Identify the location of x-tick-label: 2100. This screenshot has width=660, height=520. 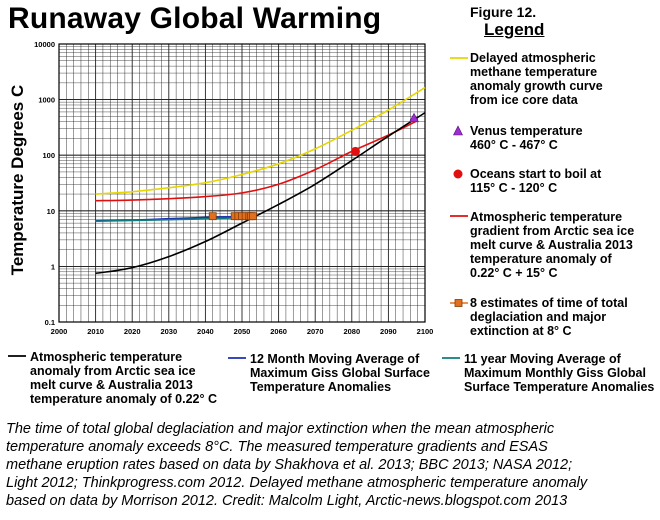
(425, 331).